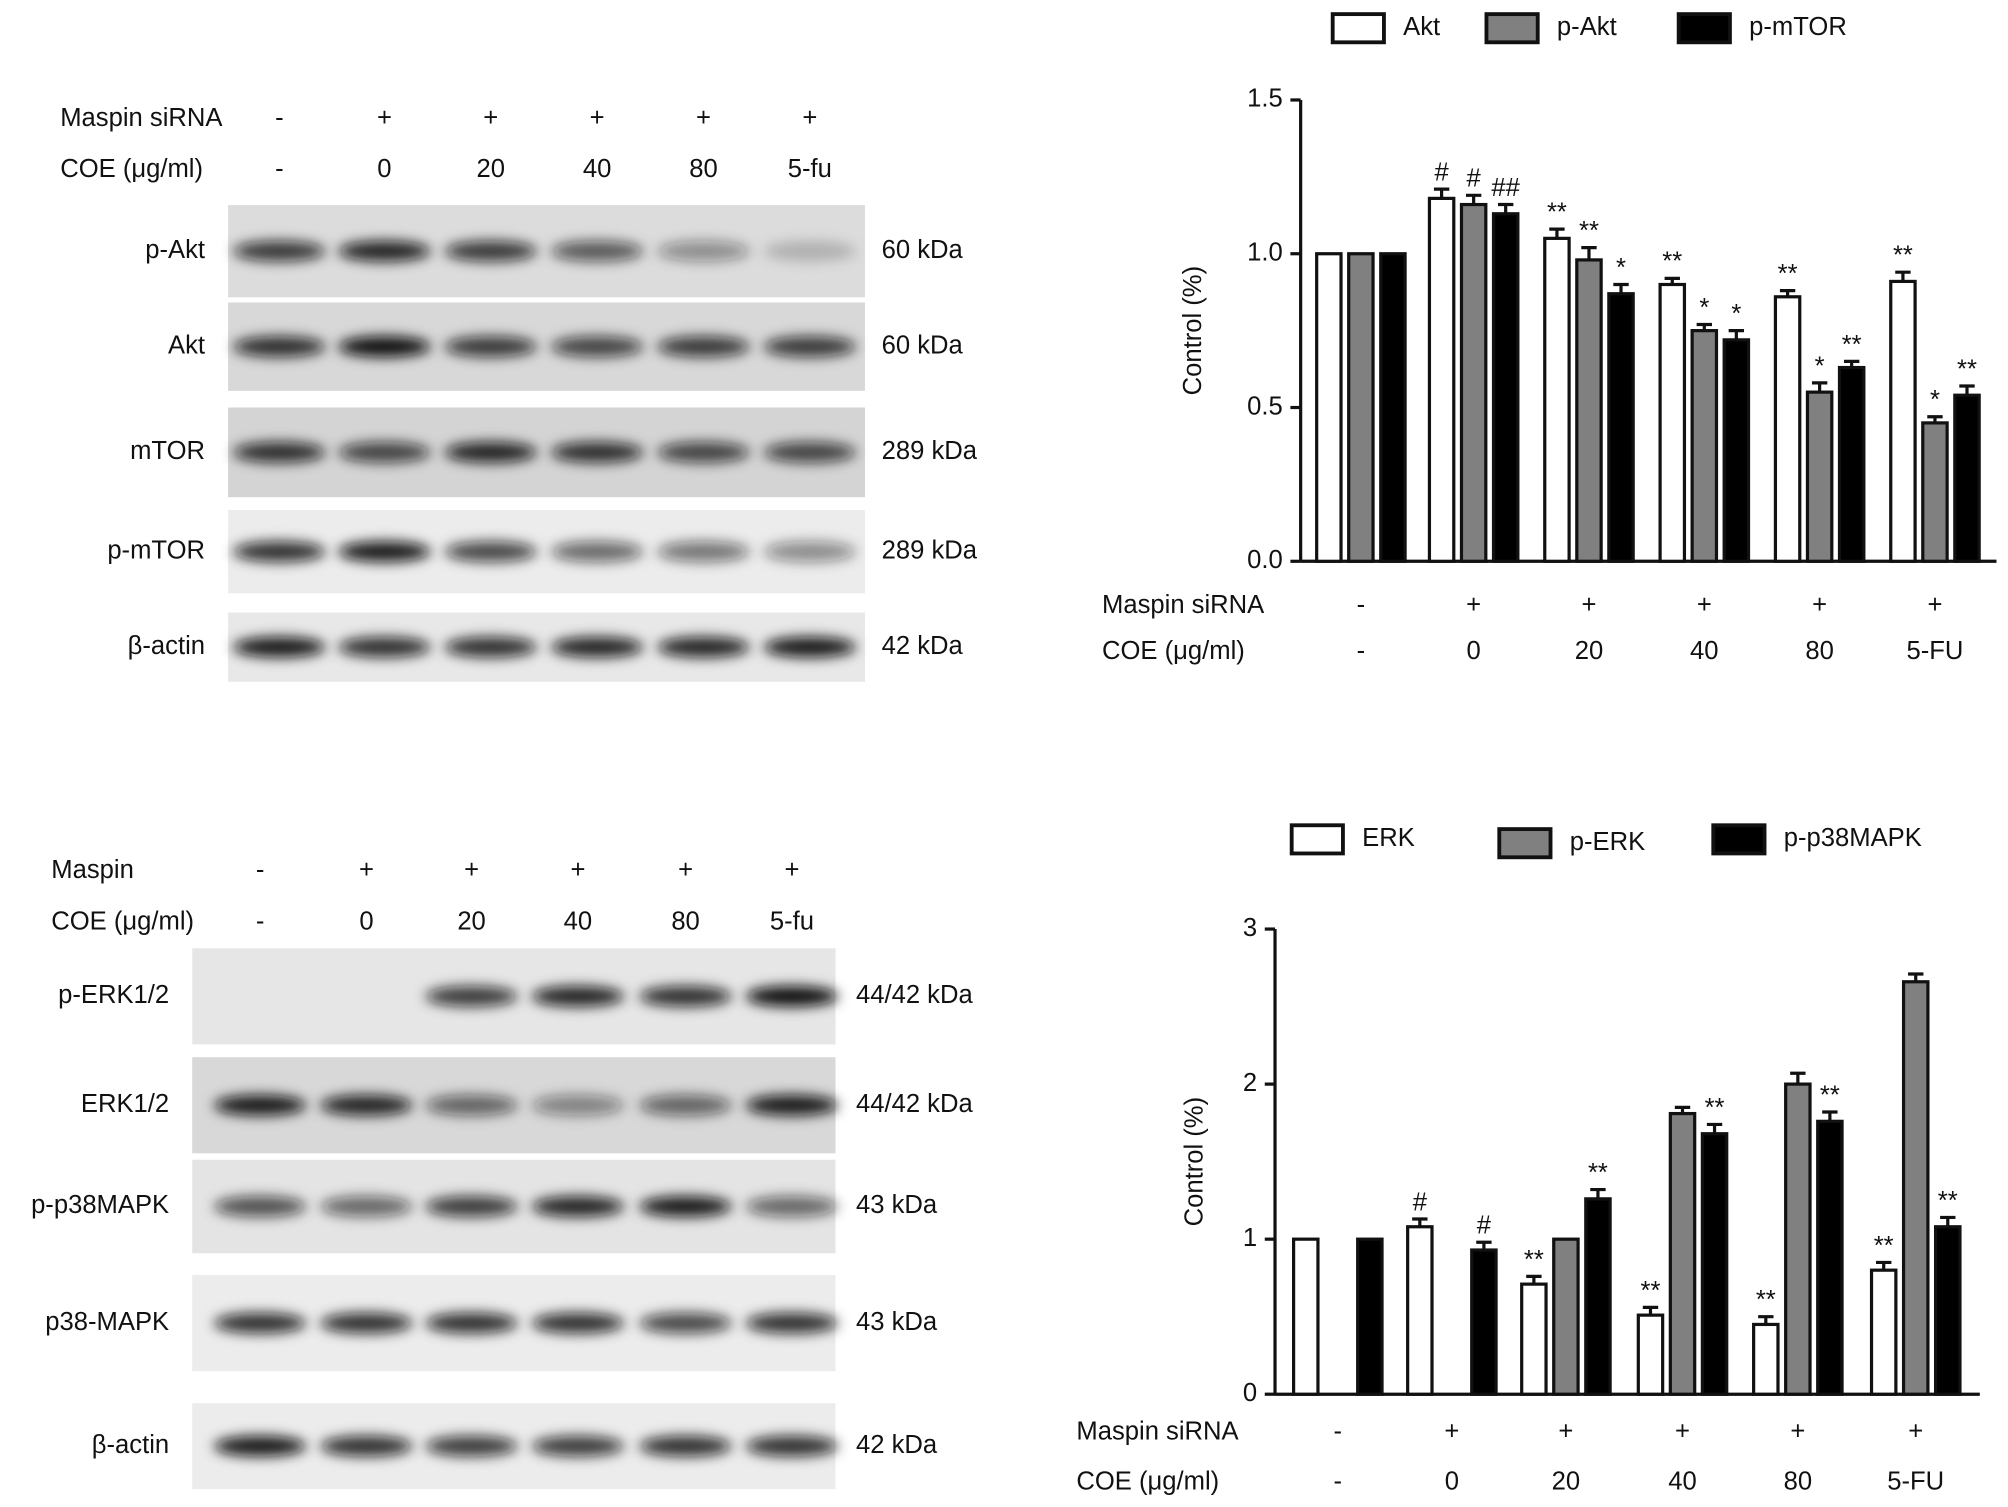 Image resolution: width=2008 pixels, height=1507 pixels. What do you see at coordinates (1853, 838) in the screenshot?
I see `legend-label: p-p38MAPK` at bounding box center [1853, 838].